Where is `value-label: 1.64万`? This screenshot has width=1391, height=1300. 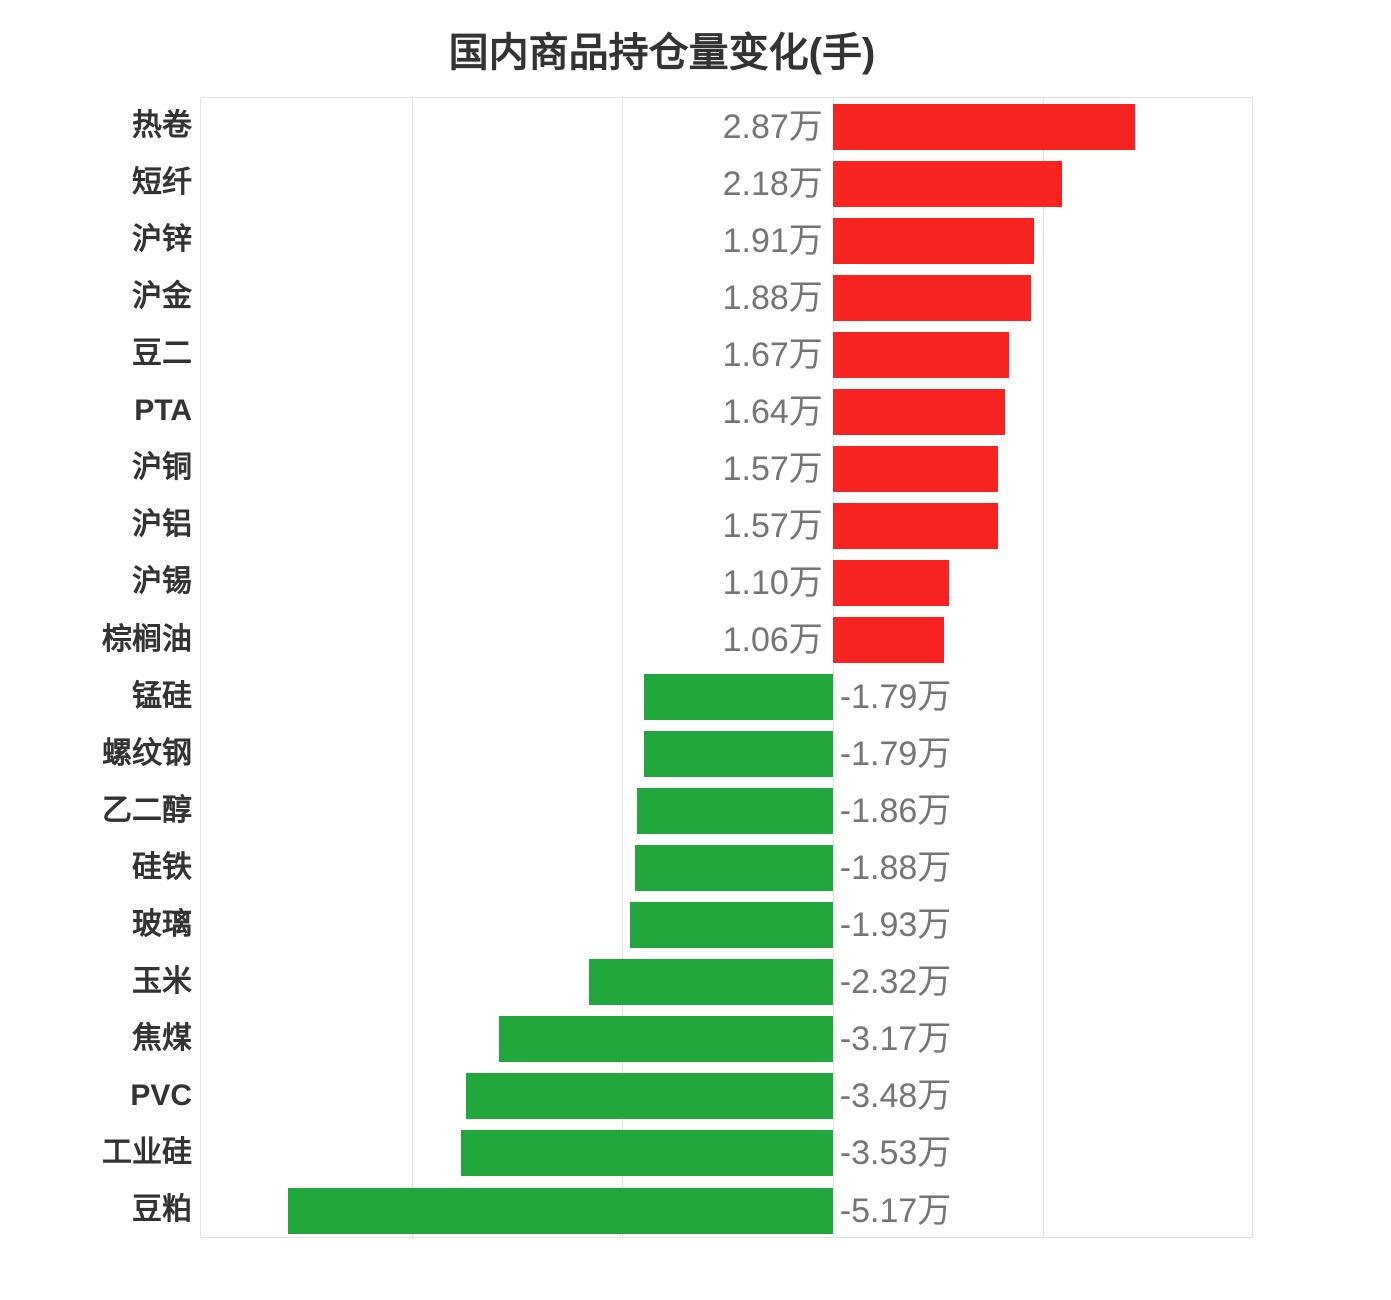
value-label: 1.64万 is located at coordinates (772, 411).